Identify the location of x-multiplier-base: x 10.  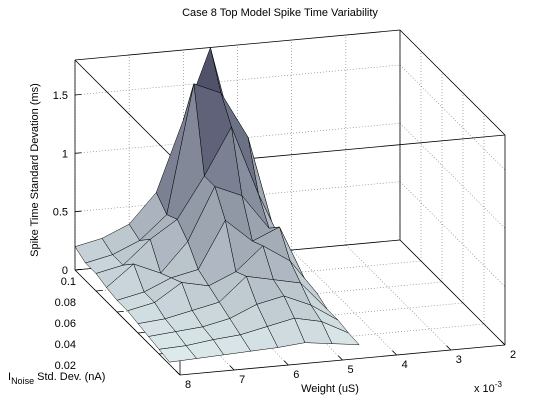
(484, 389).